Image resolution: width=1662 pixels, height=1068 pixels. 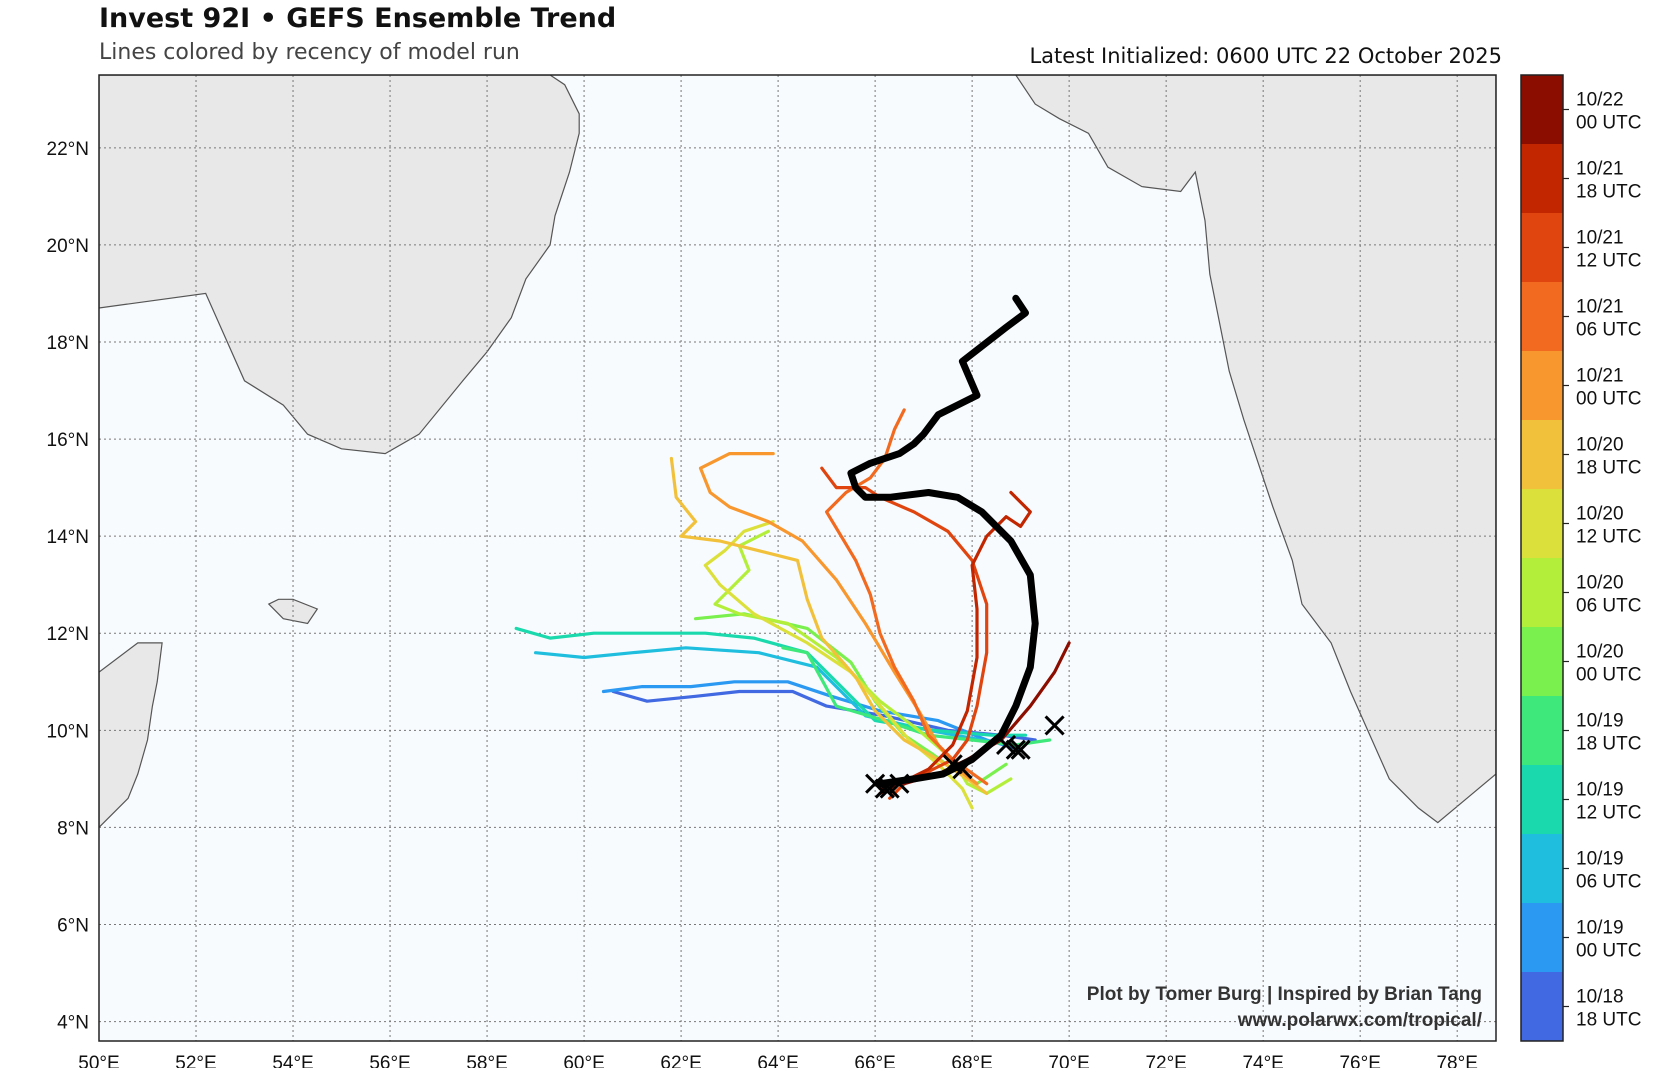 I want to click on lon-tick-label: 76°E, so click(x=1359, y=1060).